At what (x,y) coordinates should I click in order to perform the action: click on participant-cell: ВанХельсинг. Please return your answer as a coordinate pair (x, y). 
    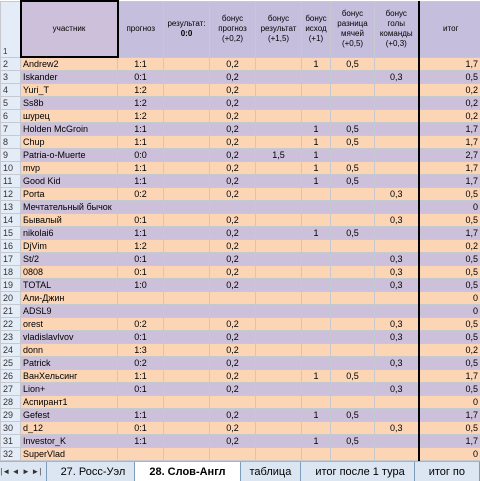
    Looking at the image, I should click on (69, 376).